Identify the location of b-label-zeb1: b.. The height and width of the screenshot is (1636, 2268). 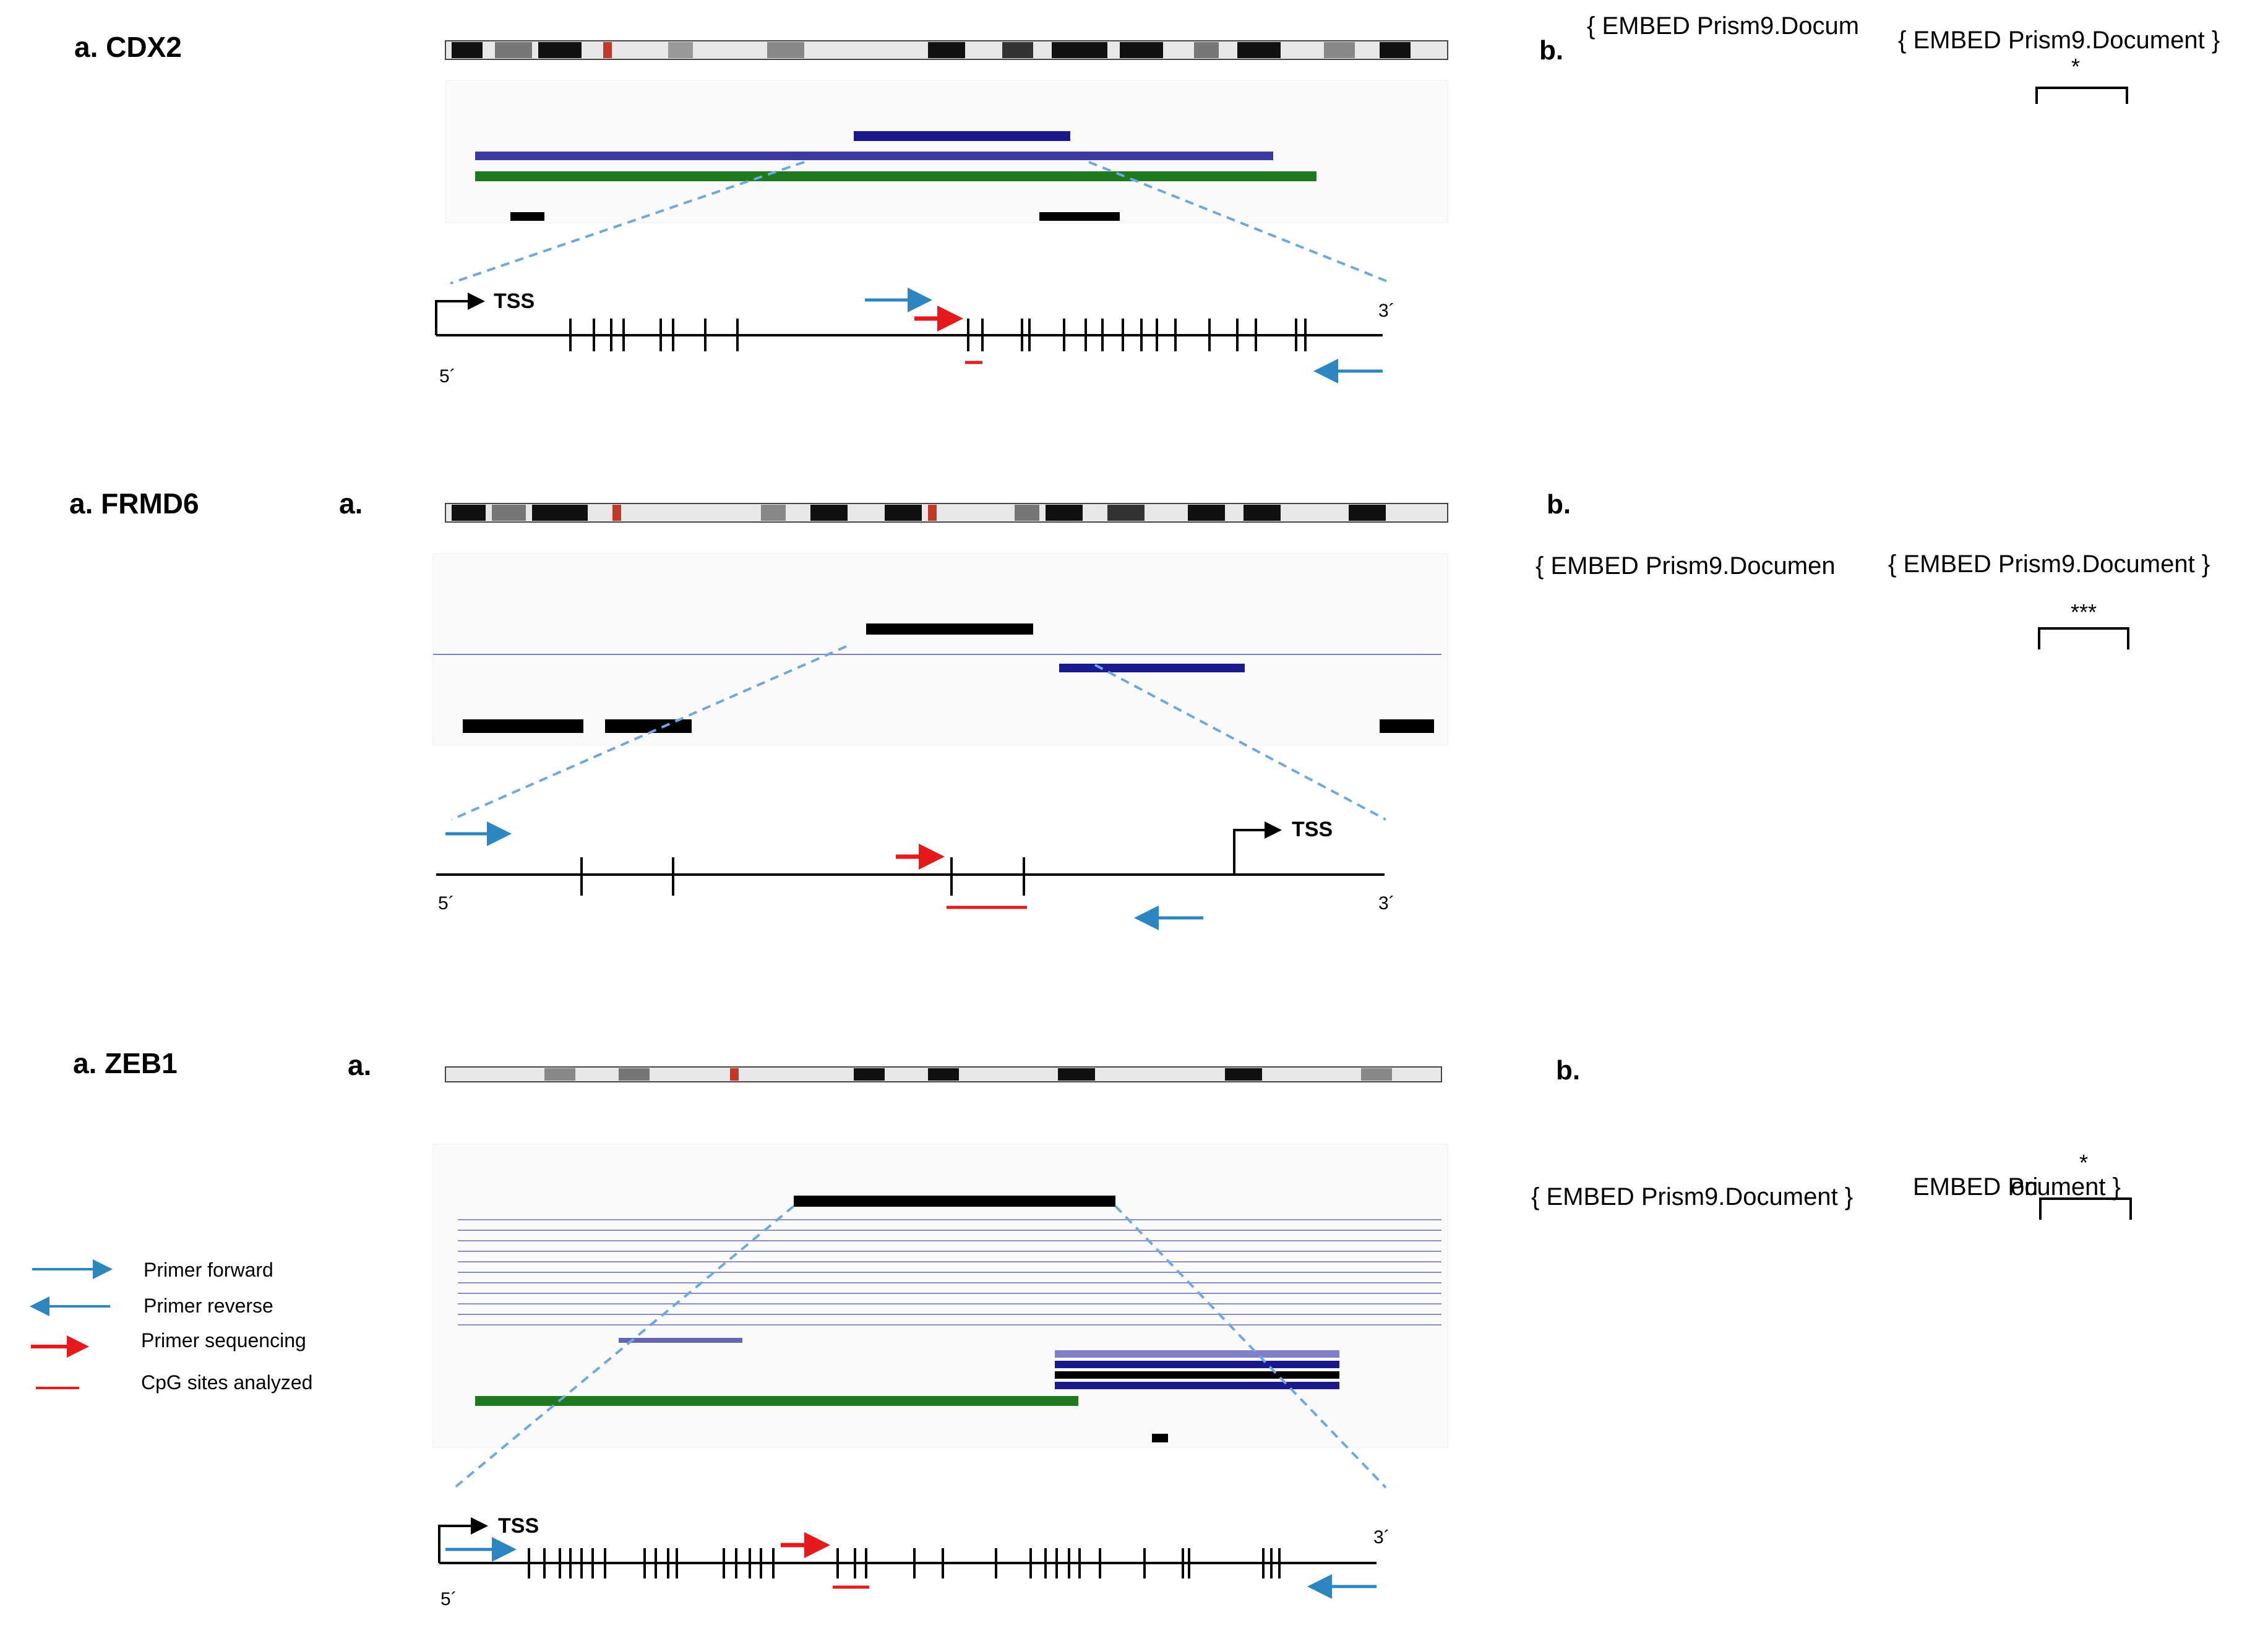
(1568, 1070).